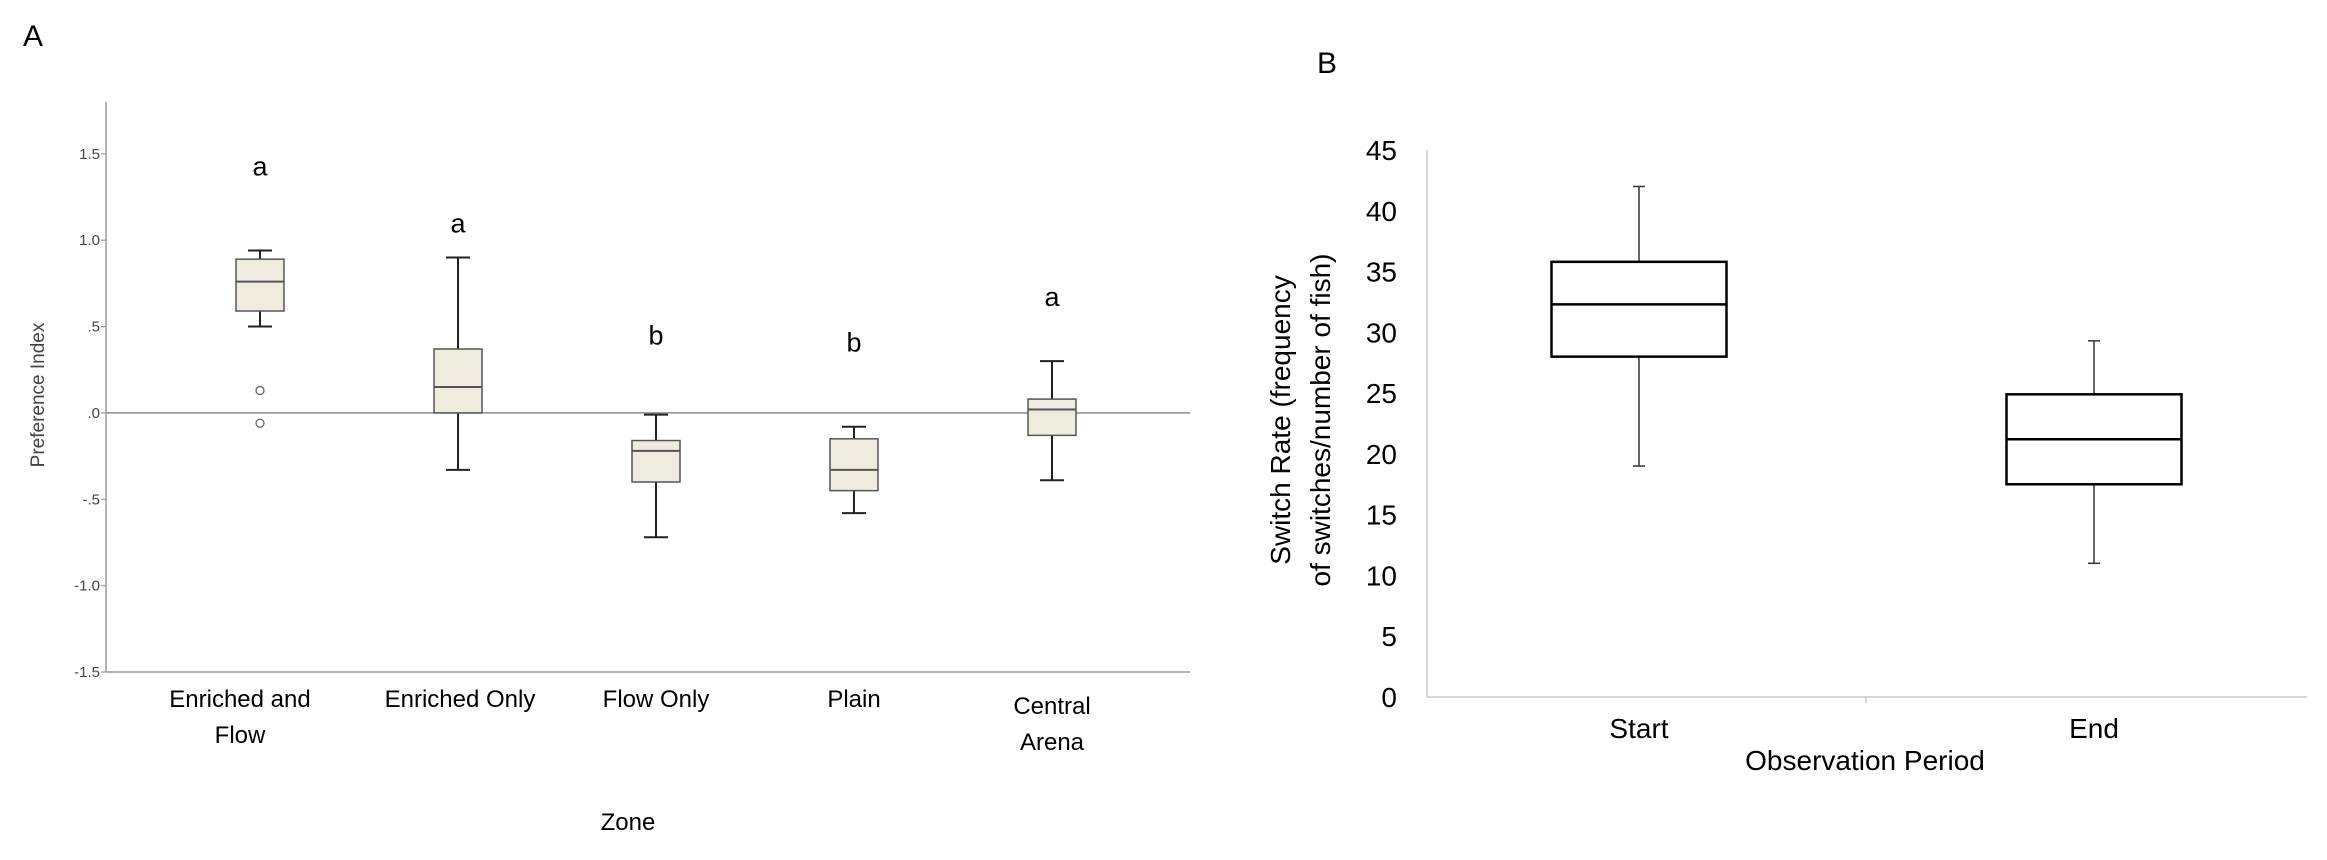  Describe the element at coordinates (2094, 728) in the screenshot. I see `x-category-label: End` at that location.